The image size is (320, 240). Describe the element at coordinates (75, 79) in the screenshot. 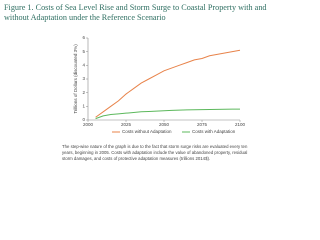

I see `y-axis-label: Trillions of Dollars (discounted 3%)` at that location.